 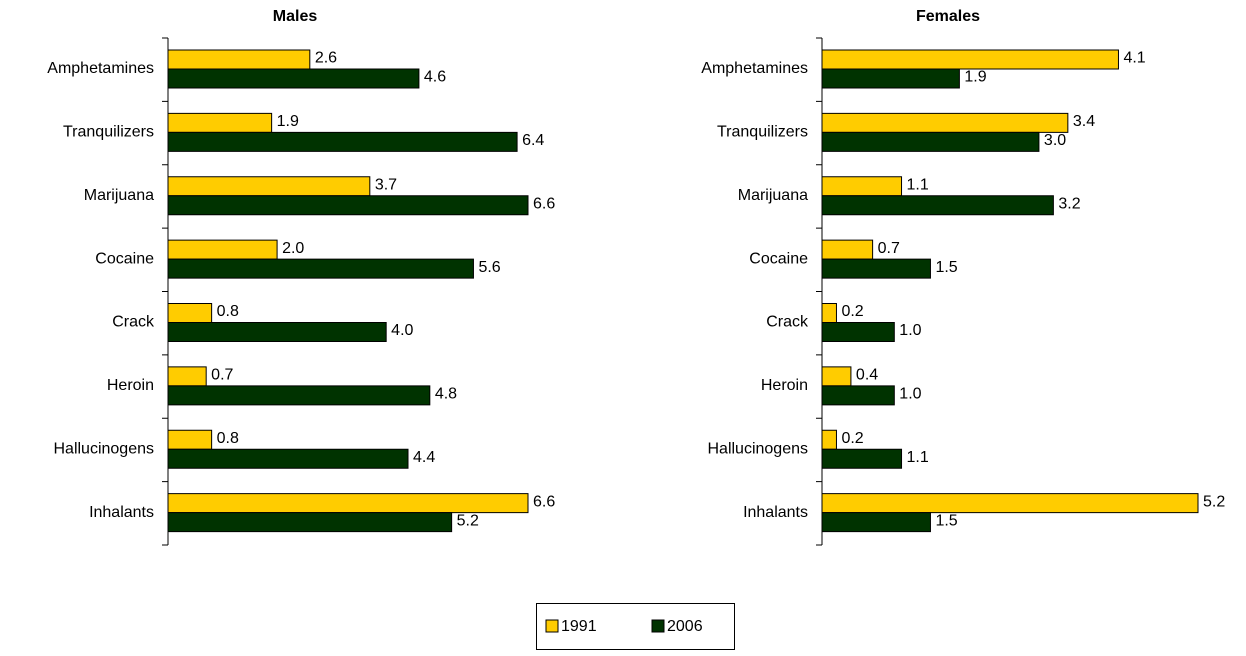 I want to click on value-label: 2.6, so click(x=326, y=58).